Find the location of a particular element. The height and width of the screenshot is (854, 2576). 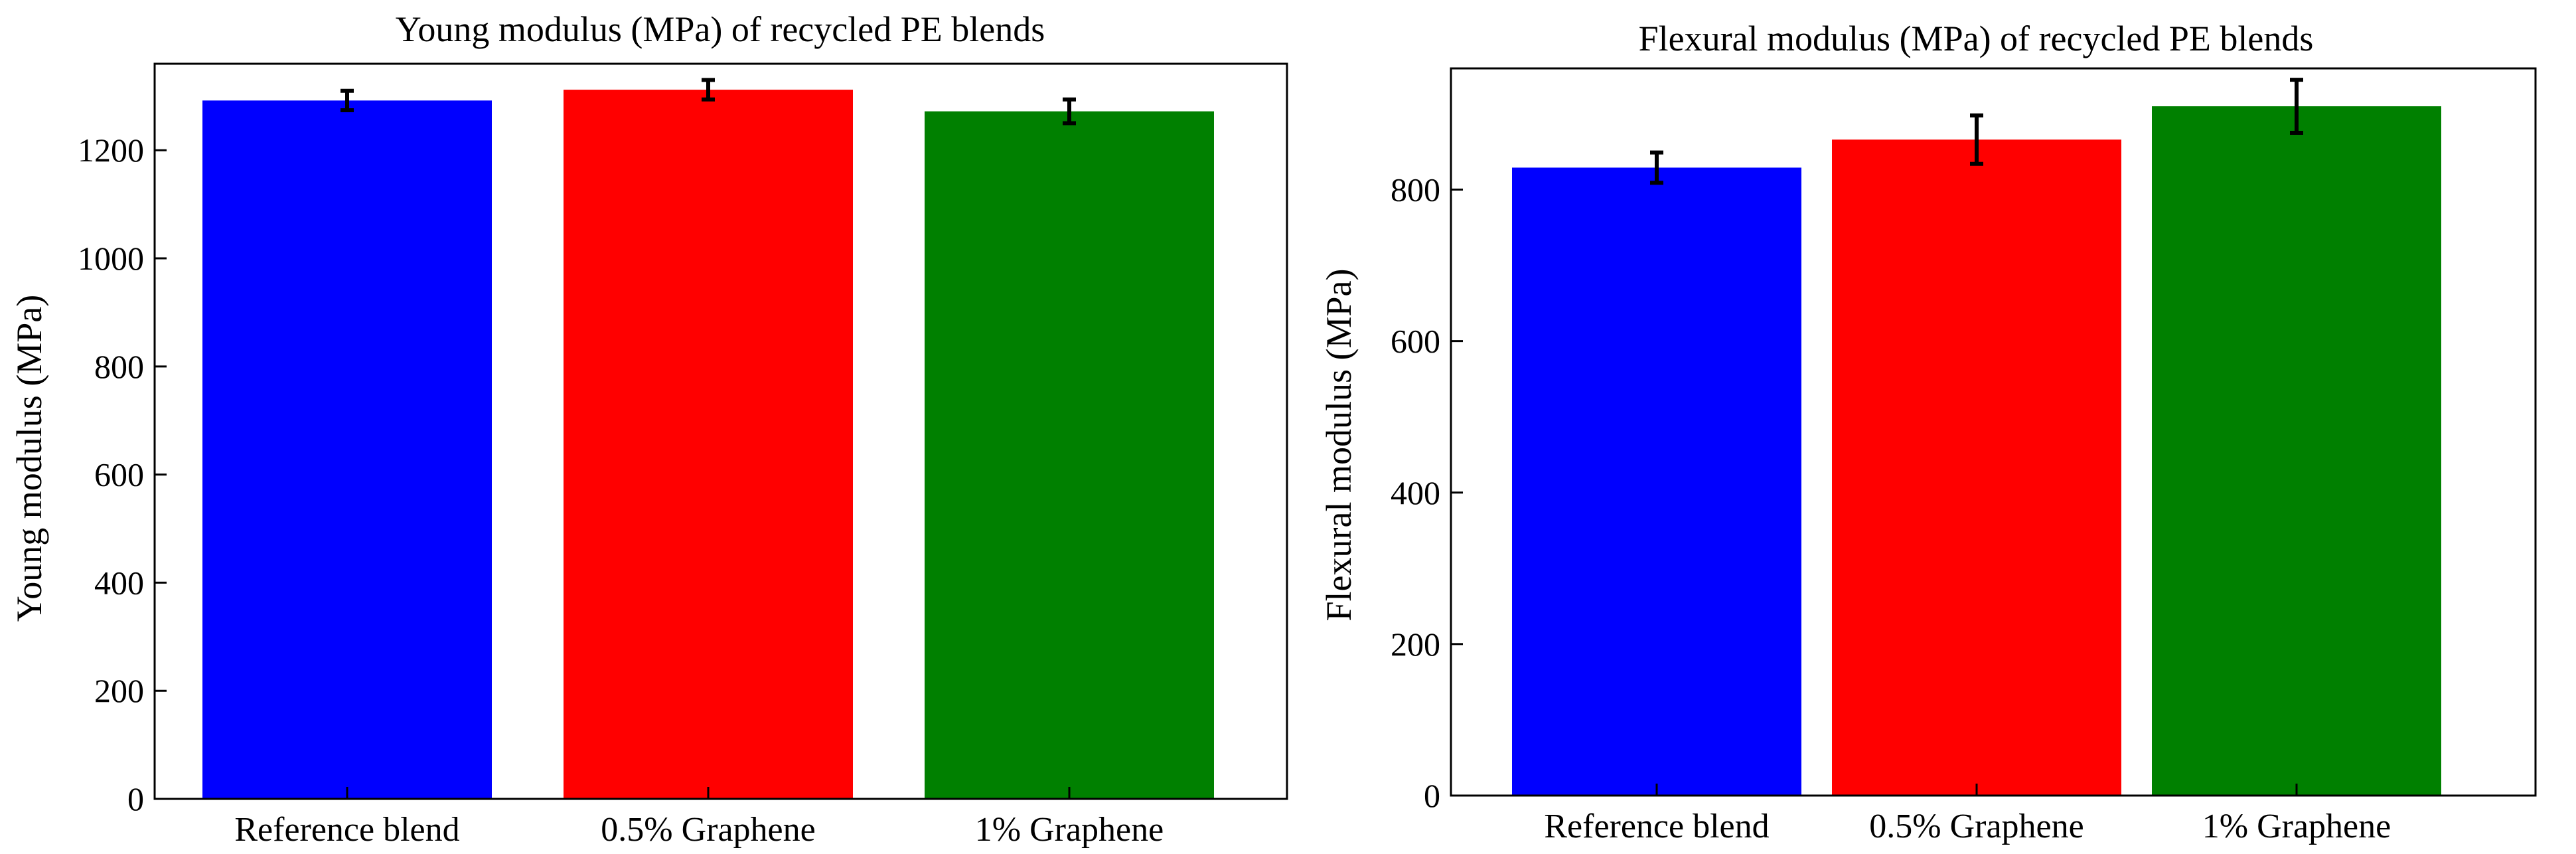

y-axis-label: Flexural modulus (MPa) is located at coordinates (1339, 445).